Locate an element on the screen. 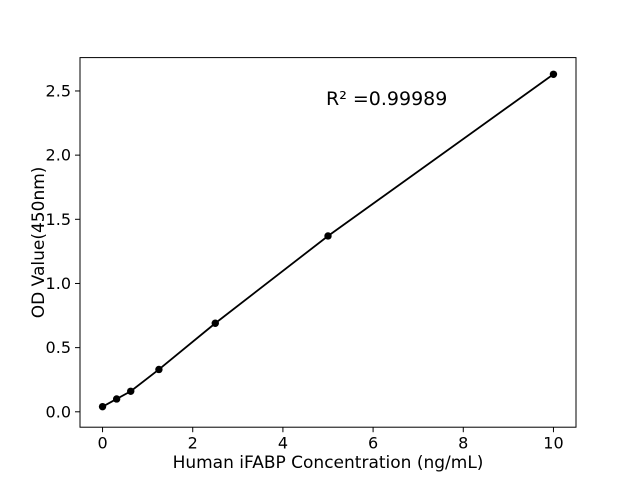  y-axis-label: OD Value(450nm) is located at coordinates (39, 243).